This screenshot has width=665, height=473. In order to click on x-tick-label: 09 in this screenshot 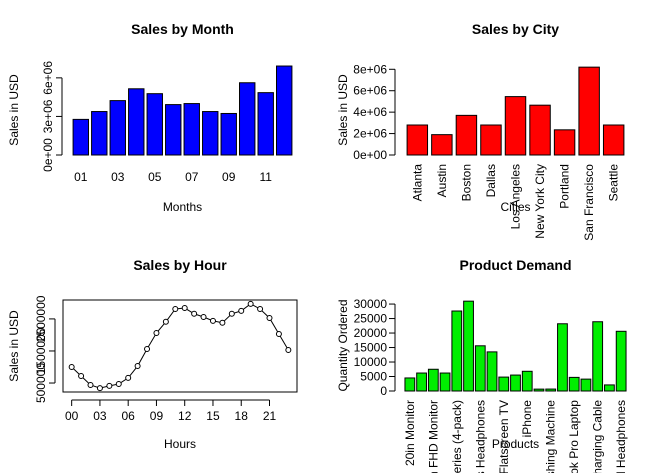, I will do `click(229, 177)`.